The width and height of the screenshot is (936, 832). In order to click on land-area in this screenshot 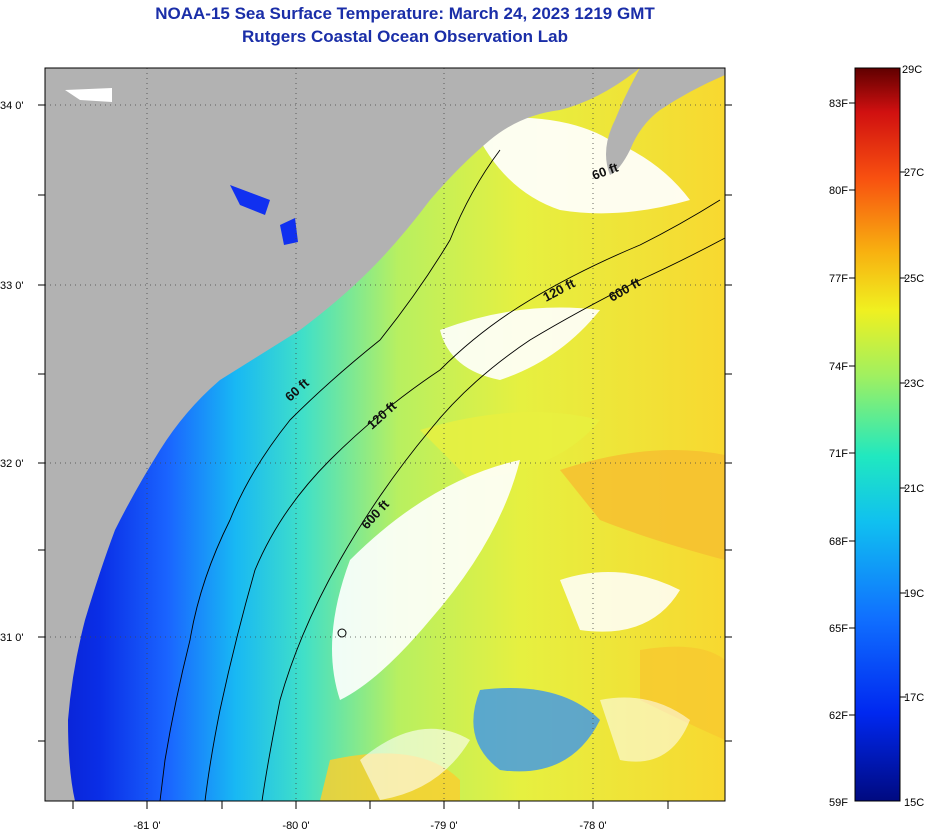, I will do `click(665, 121)`.